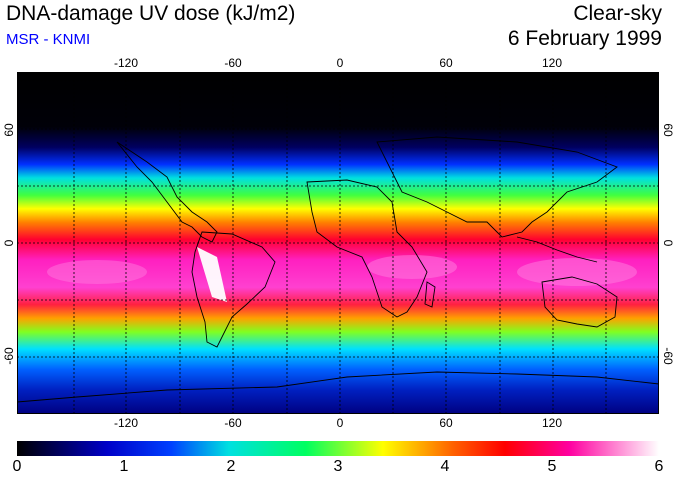 This screenshot has height=480, width=678. I want to click on colorbar, so click(338, 448).